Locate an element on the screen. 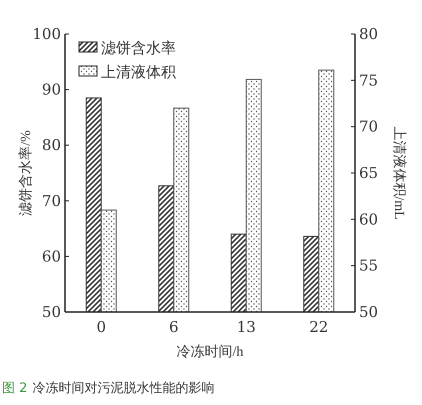 This screenshot has height=405, width=422. y2-tick-label: 70 is located at coordinates (368, 127).